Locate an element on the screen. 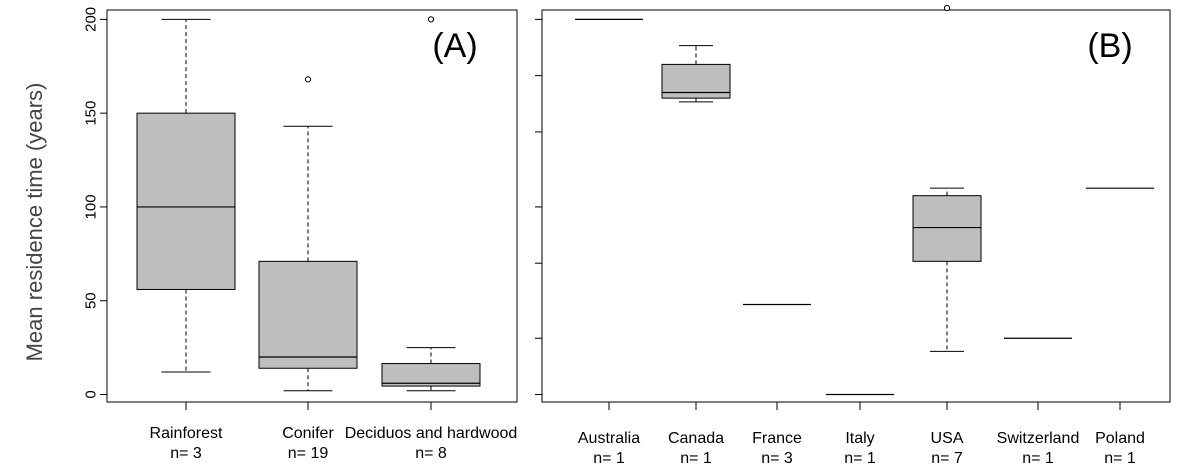 Image resolution: width=1177 pixels, height=465 pixels. y-tick-label: 0 is located at coordinates (91, 394).